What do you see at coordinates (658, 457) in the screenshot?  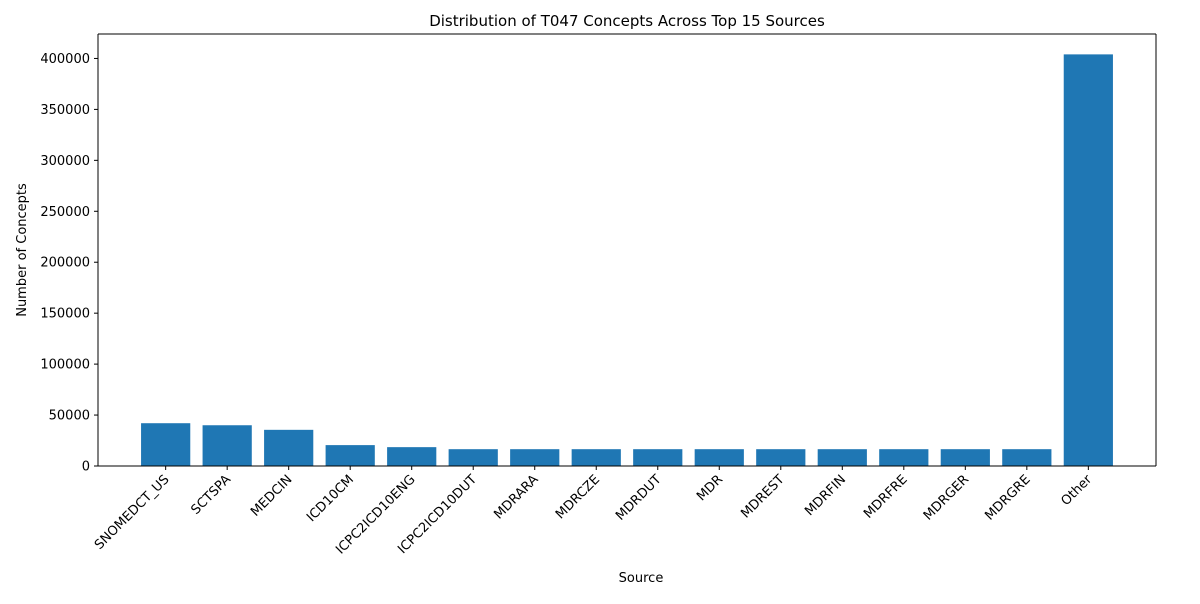 I see `bar-mdrdut` at bounding box center [658, 457].